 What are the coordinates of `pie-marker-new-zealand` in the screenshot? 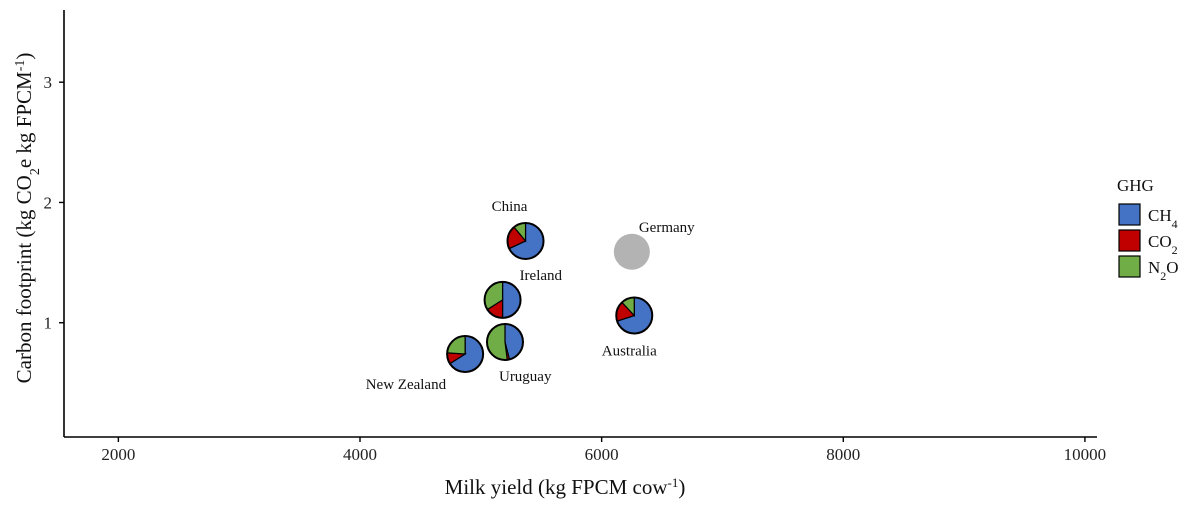 It's located at (465, 354).